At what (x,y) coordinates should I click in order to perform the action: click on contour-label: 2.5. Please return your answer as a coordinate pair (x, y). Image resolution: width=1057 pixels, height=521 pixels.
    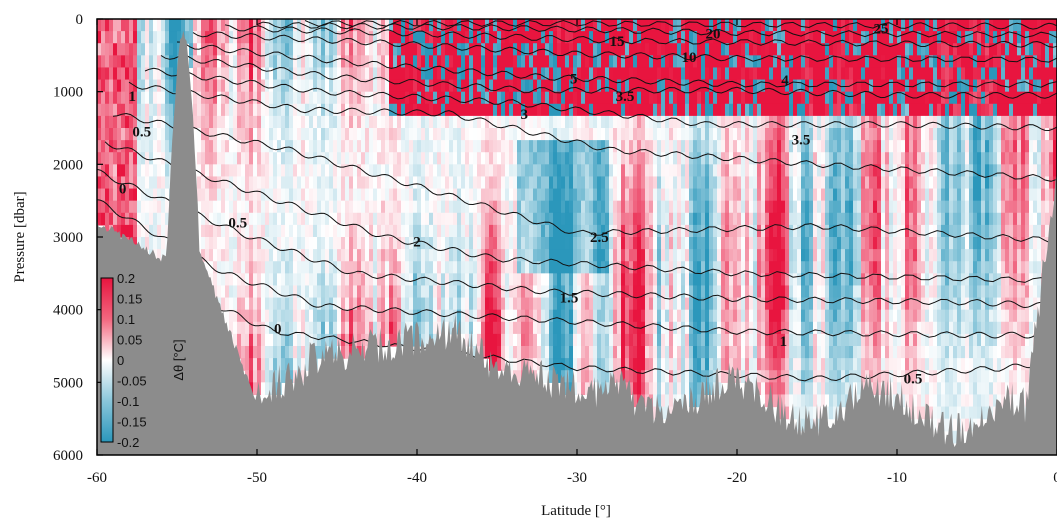
    Looking at the image, I should click on (599, 238).